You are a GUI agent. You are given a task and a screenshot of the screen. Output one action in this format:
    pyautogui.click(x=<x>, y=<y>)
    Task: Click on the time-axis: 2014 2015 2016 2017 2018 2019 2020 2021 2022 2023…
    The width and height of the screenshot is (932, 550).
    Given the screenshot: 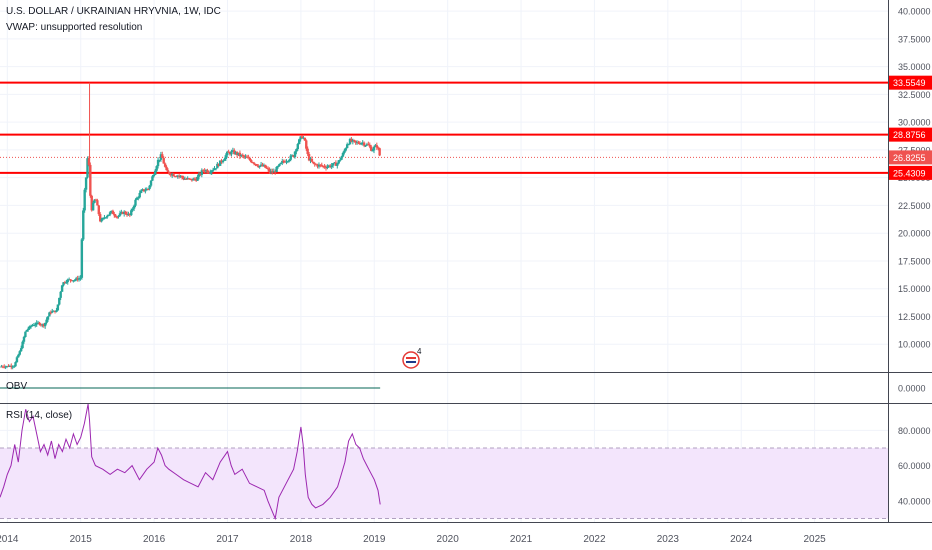 What is the action you would take?
    pyautogui.click(x=413, y=539)
    